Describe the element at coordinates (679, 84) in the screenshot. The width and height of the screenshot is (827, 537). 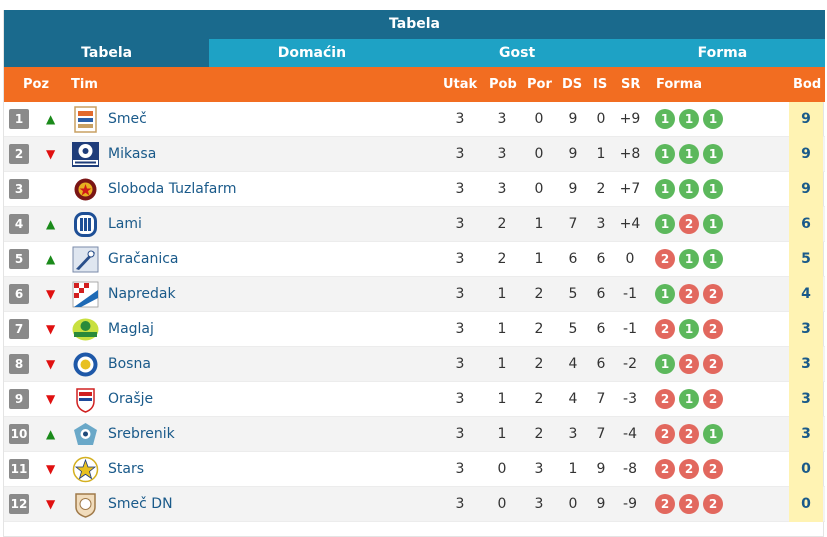
I see `header-forma: Forma` at that location.